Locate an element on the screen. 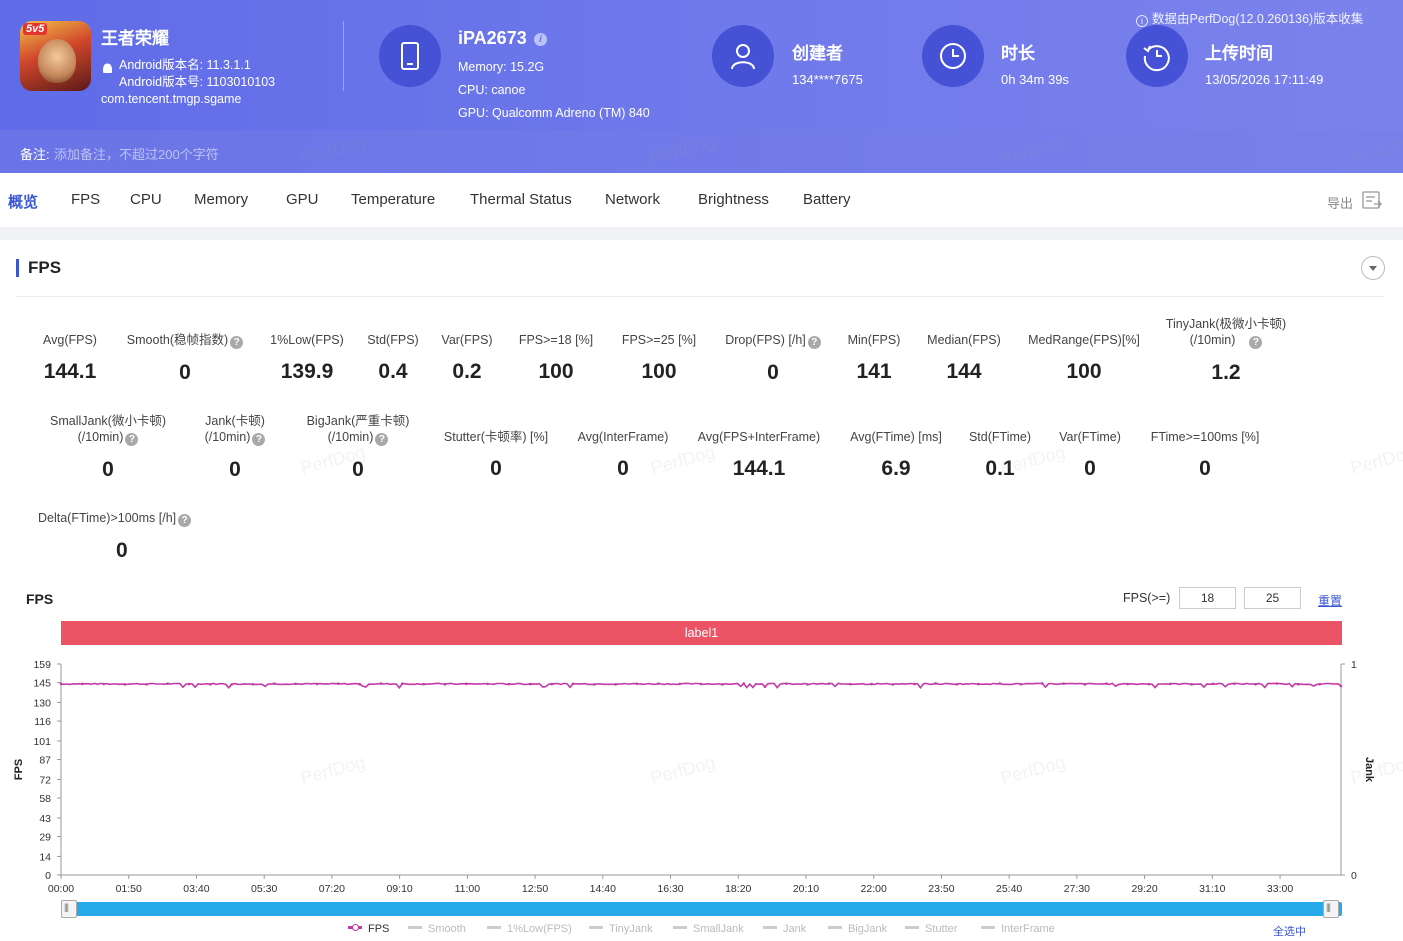  zoom-handle-right is located at coordinates (1331, 909).